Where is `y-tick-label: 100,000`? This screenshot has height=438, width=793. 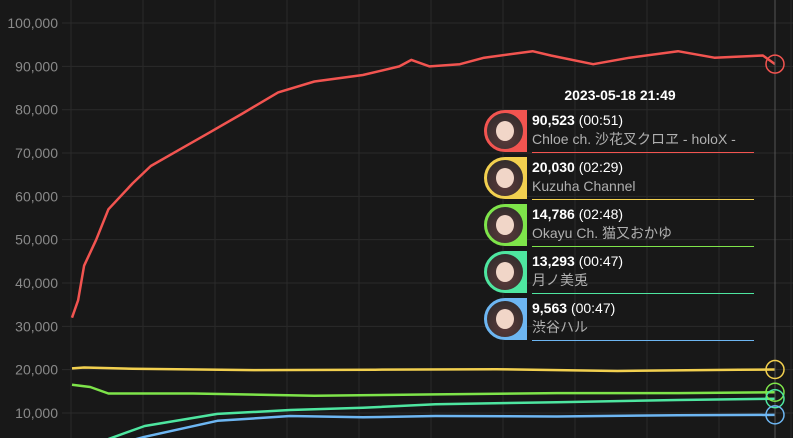
y-tick-label: 100,000 is located at coordinates (32, 23).